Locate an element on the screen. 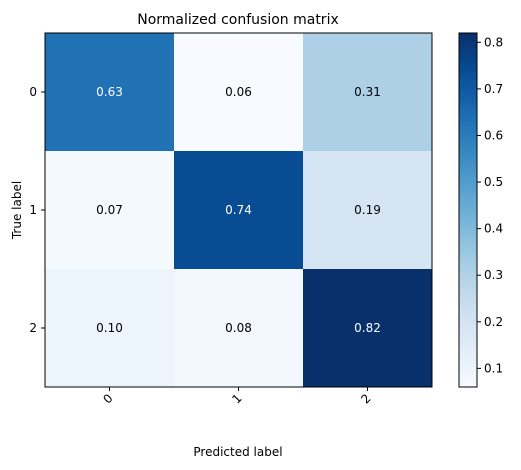  chart-title: Normalized confusion matrix is located at coordinates (238, 20).